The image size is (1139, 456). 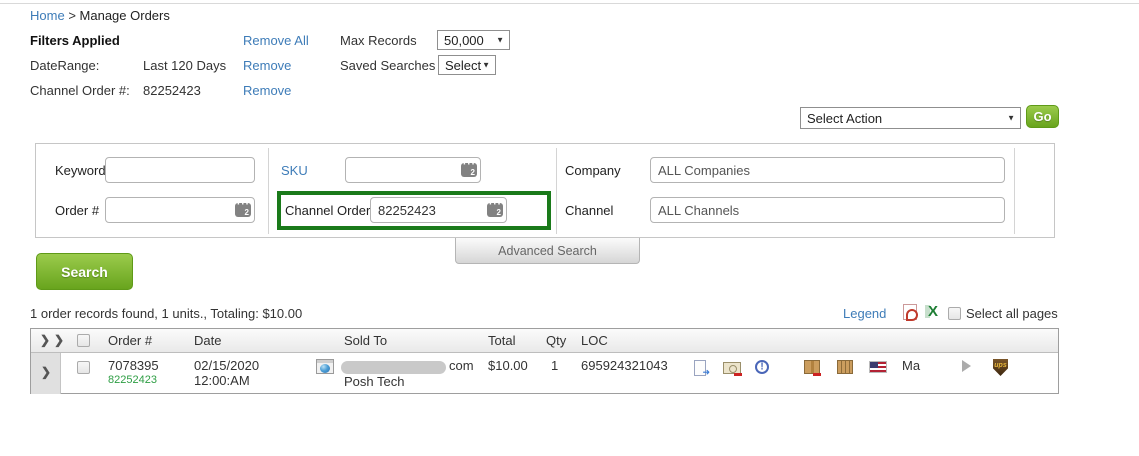 I want to click on breadcrumb: Home > Manage Orders, so click(x=100, y=15).